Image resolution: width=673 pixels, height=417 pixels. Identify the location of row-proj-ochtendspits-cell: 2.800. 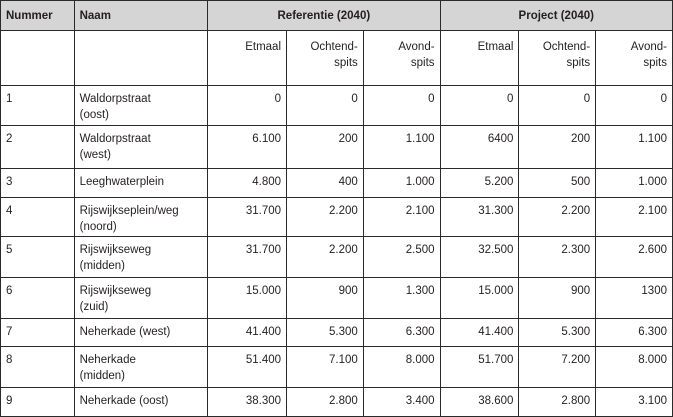
(557, 402).